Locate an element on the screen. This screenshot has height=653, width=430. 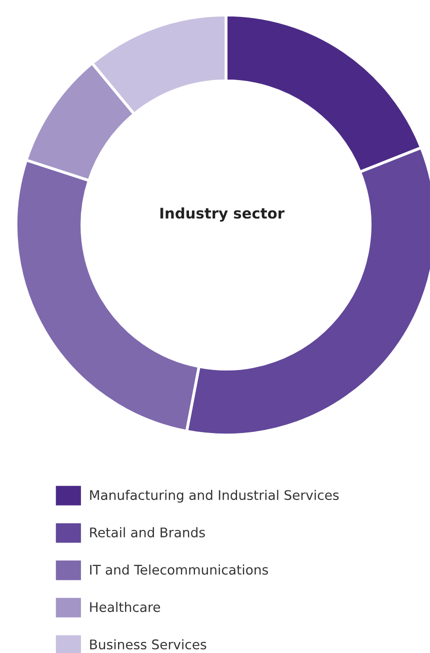
legend-label: IT and Telecommunications is located at coordinates (179, 569).